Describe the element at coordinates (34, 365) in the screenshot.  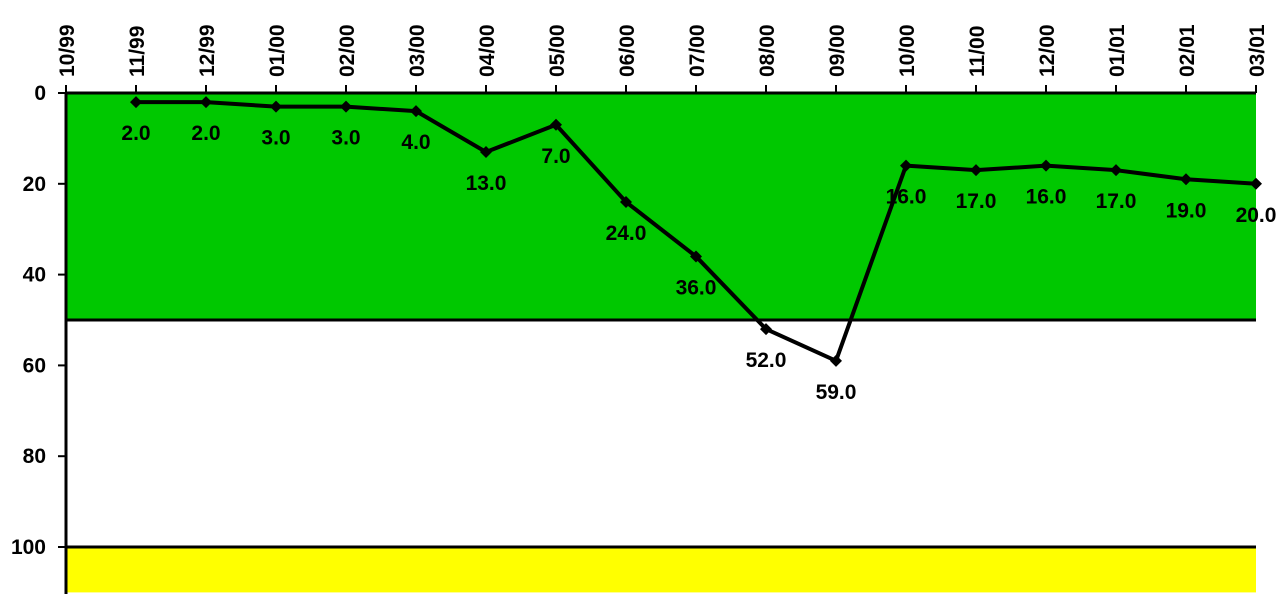
I see `y-tick-label: 60` at that location.